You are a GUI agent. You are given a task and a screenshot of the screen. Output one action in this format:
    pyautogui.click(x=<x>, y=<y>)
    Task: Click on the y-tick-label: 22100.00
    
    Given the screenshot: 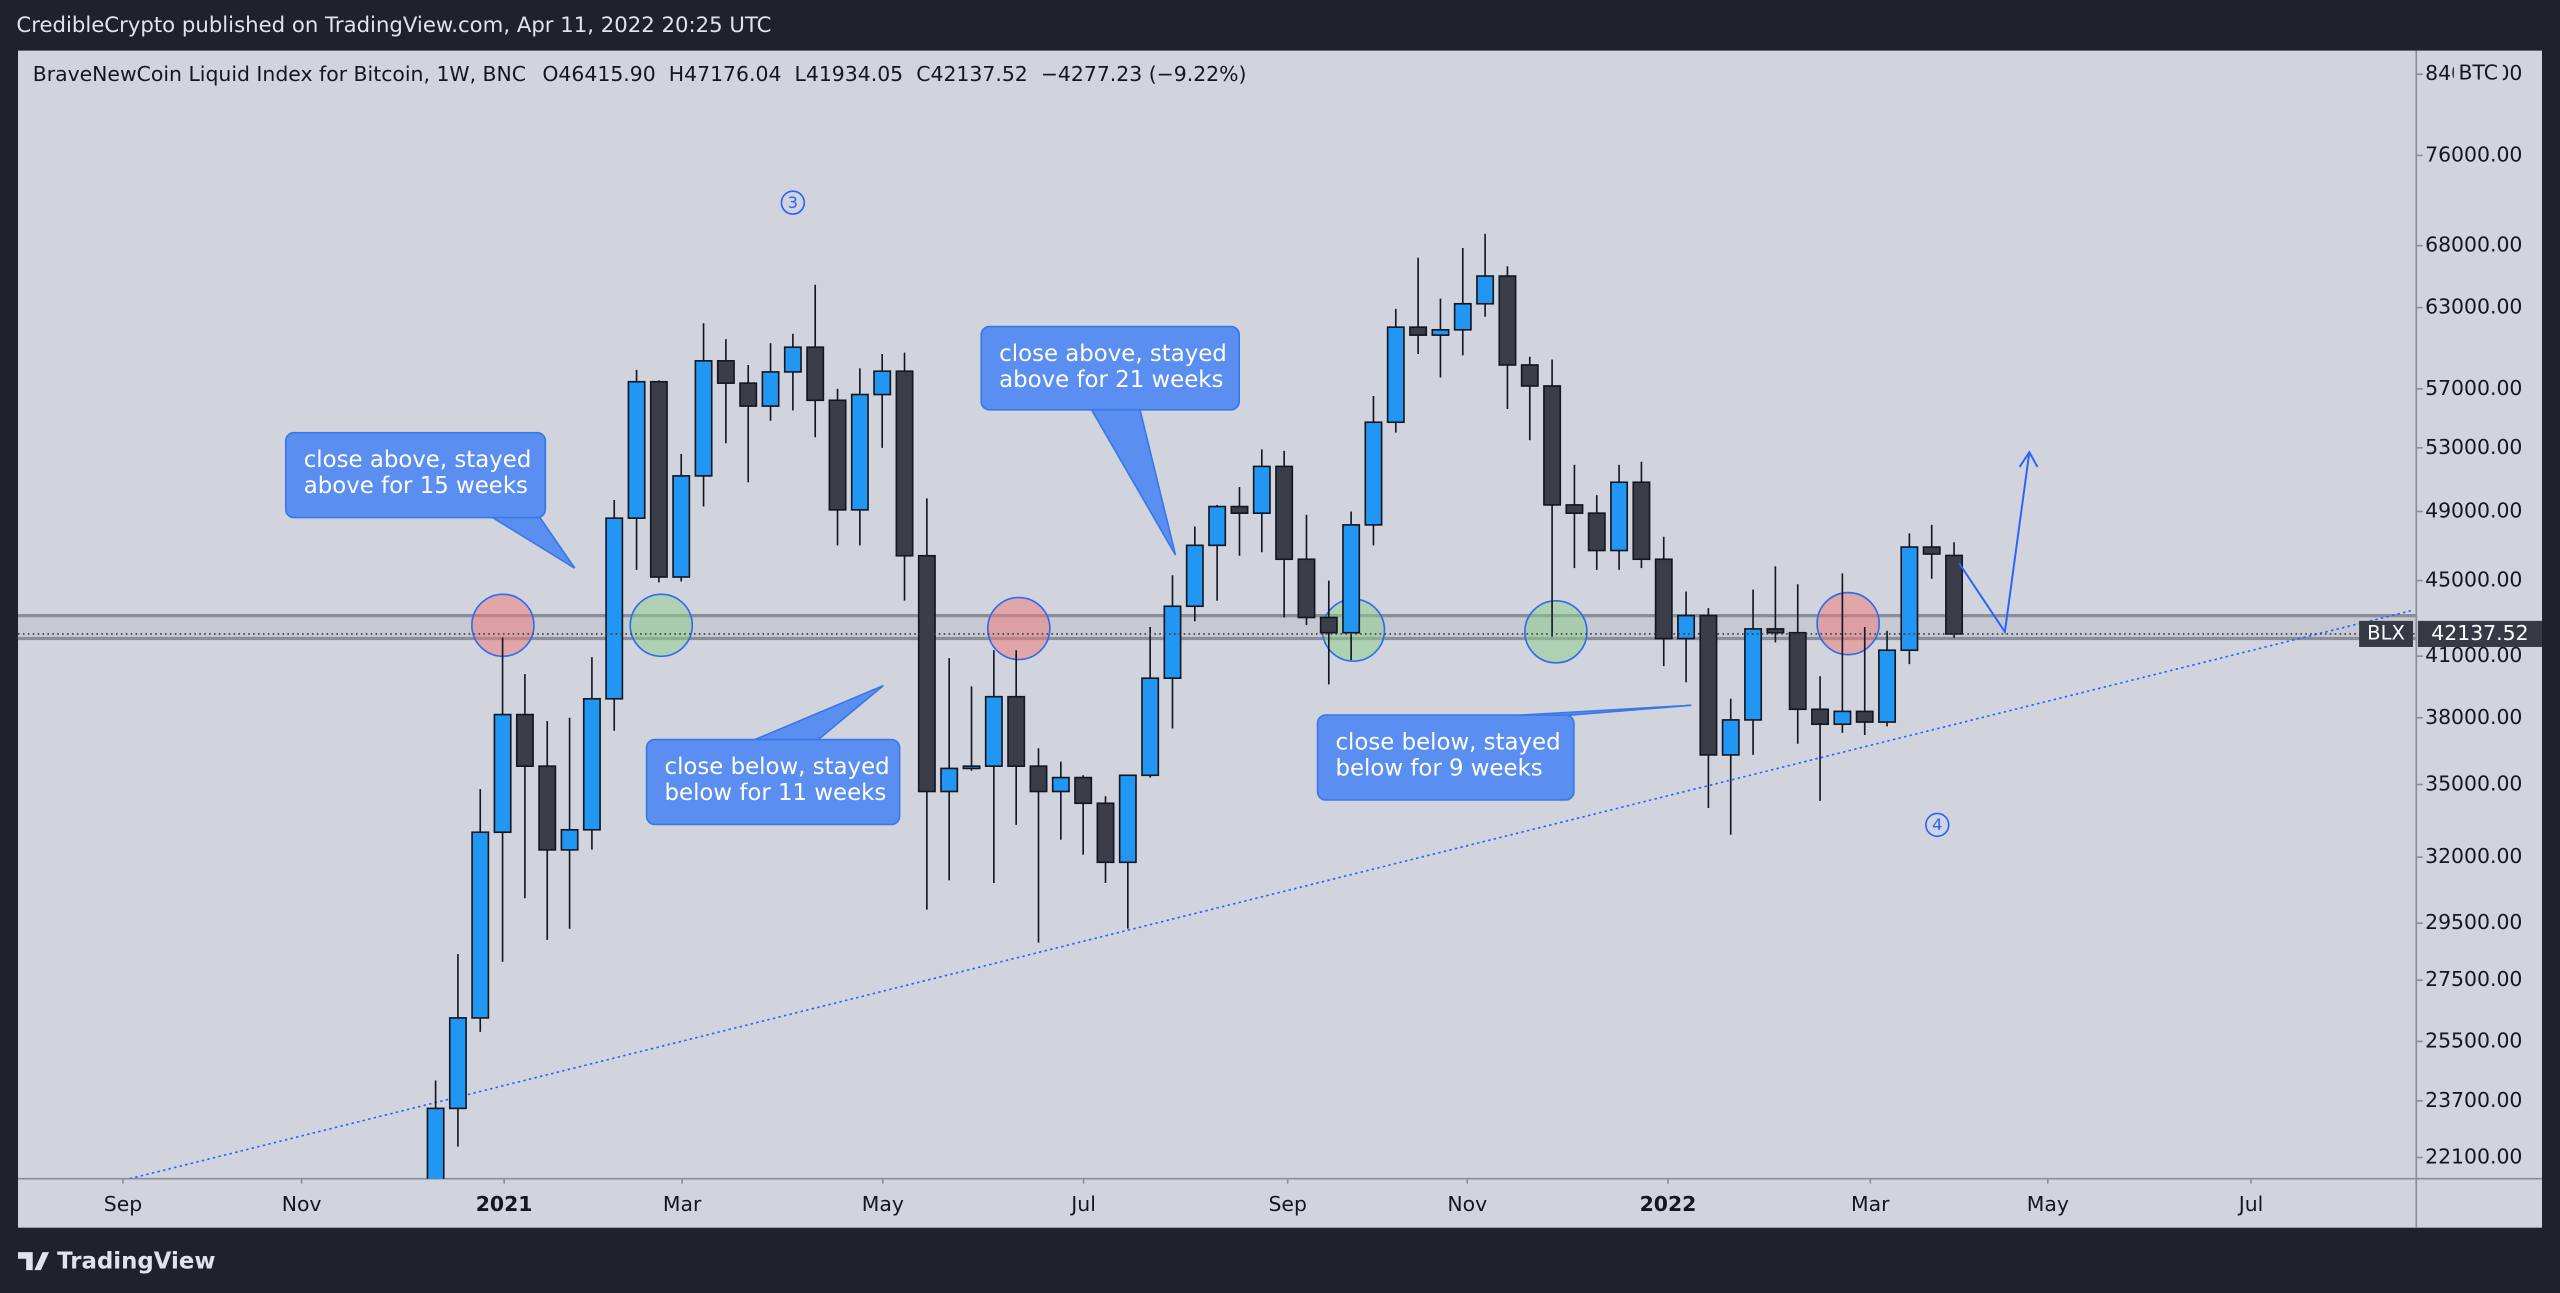 What is the action you would take?
    pyautogui.click(x=2473, y=1157)
    